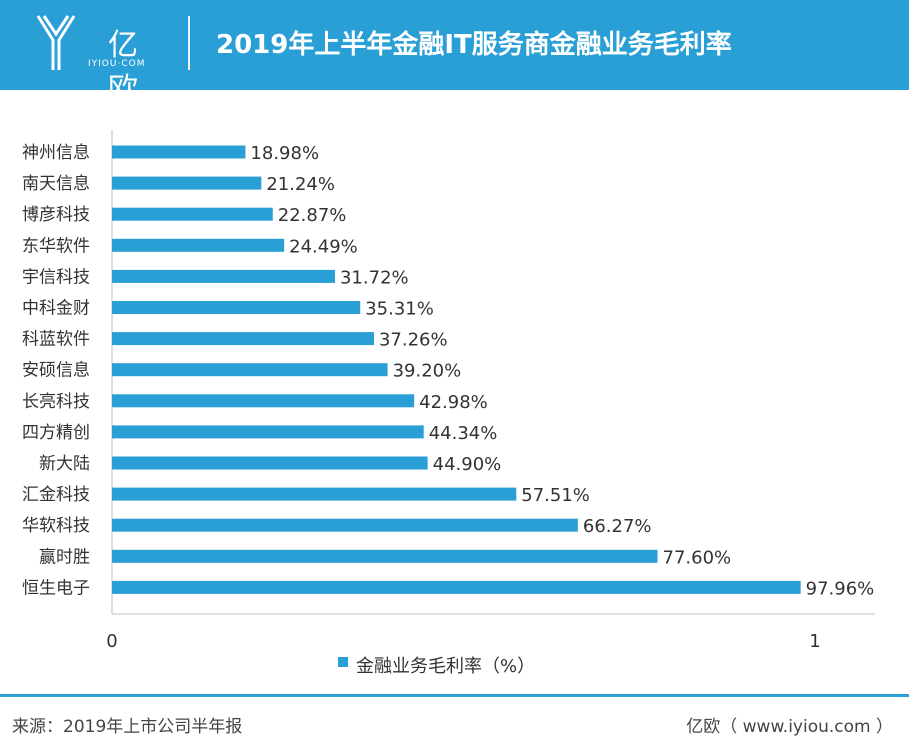 The width and height of the screenshot is (909, 749). What do you see at coordinates (127, 727) in the screenshot?
I see `source-note: 来源：2019年上市公司半年报` at bounding box center [127, 727].